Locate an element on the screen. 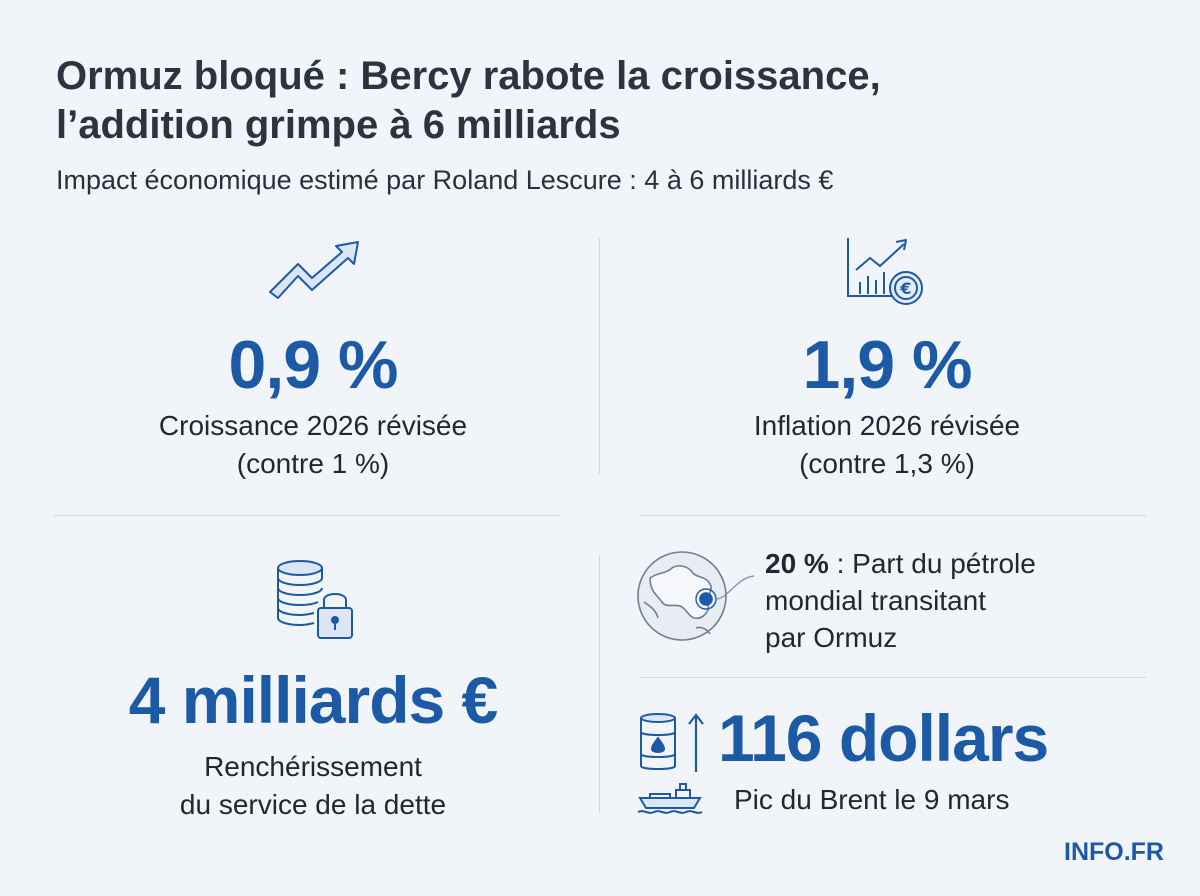 This screenshot has width=1200, height=896. ormuz-text-2: mondial transitant is located at coordinates (876, 600).